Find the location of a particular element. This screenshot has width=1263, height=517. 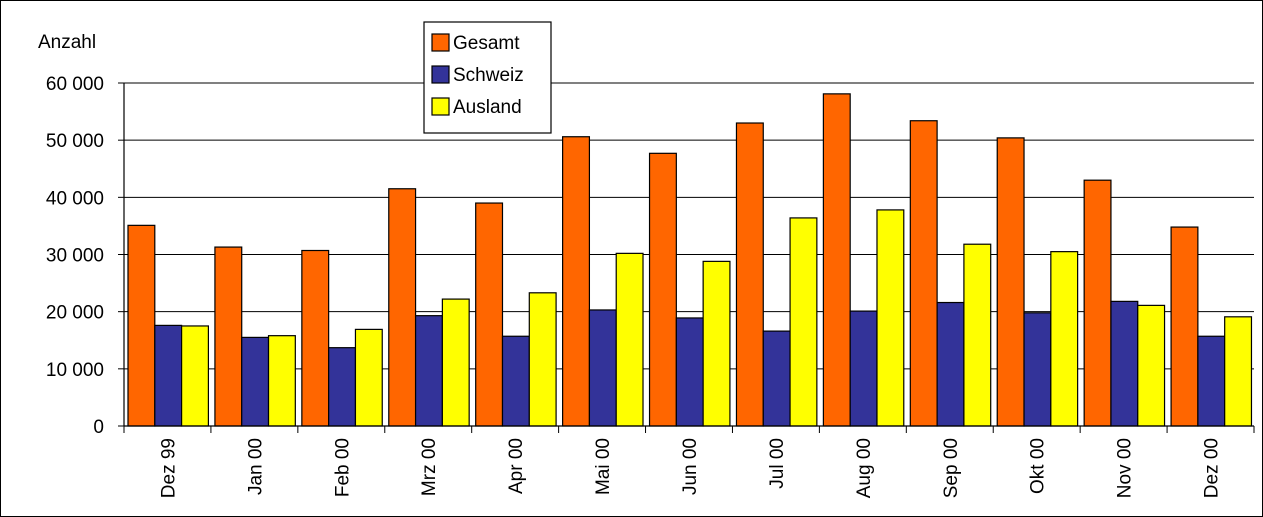

x-tick-label: Mrz 00 is located at coordinates (429, 467).